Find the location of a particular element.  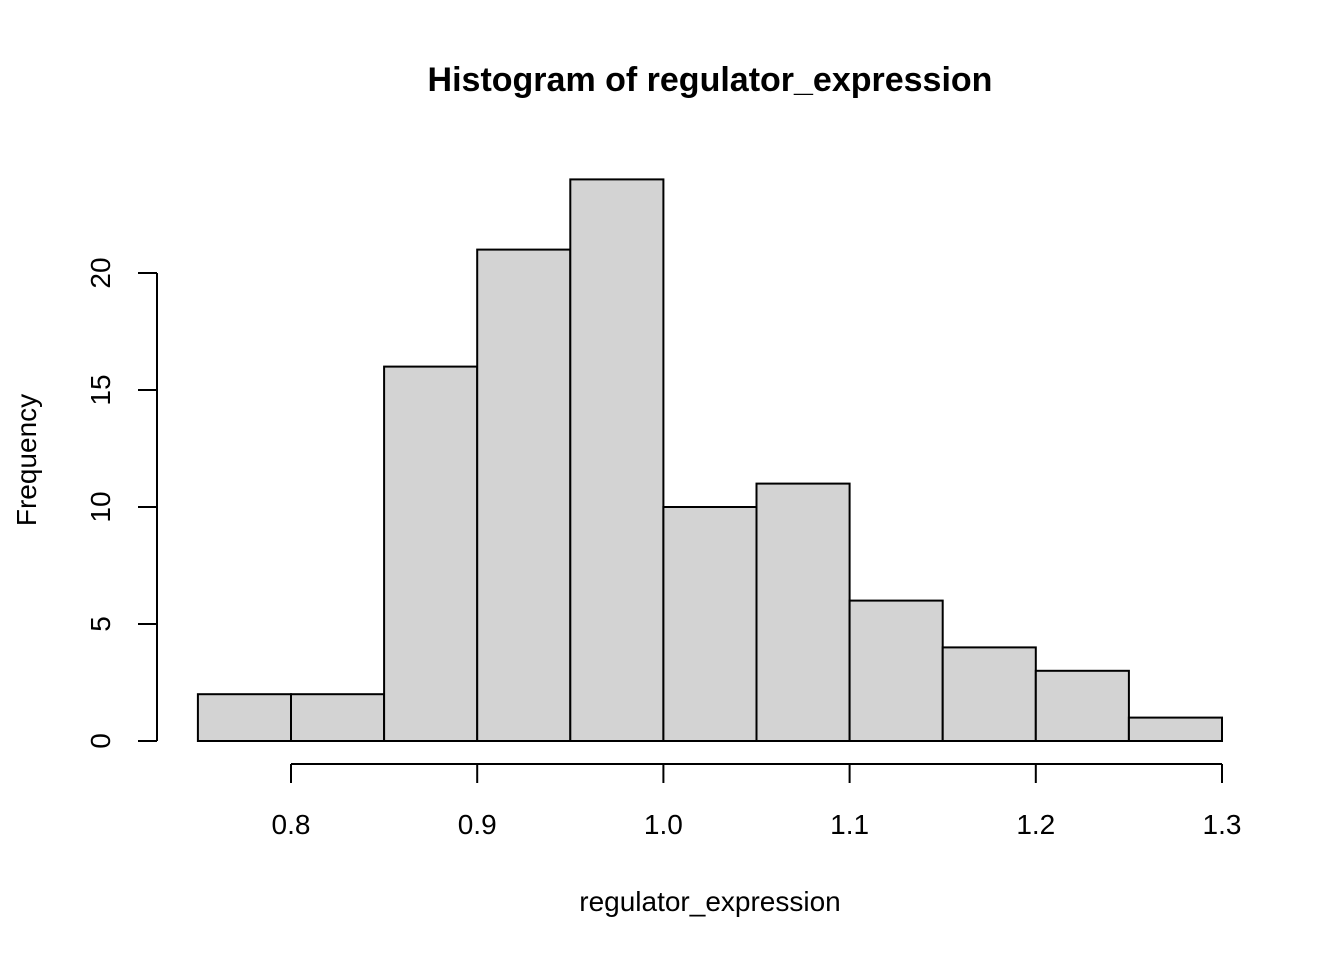

x-tick-label: 1.1 is located at coordinates (849, 824).